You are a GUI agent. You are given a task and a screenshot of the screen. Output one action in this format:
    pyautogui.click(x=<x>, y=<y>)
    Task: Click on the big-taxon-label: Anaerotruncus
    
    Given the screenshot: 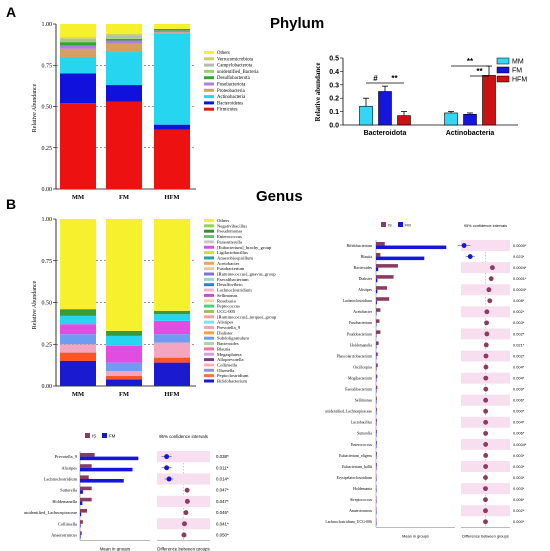 What is the action you would take?
    pyautogui.click(x=360, y=511)
    